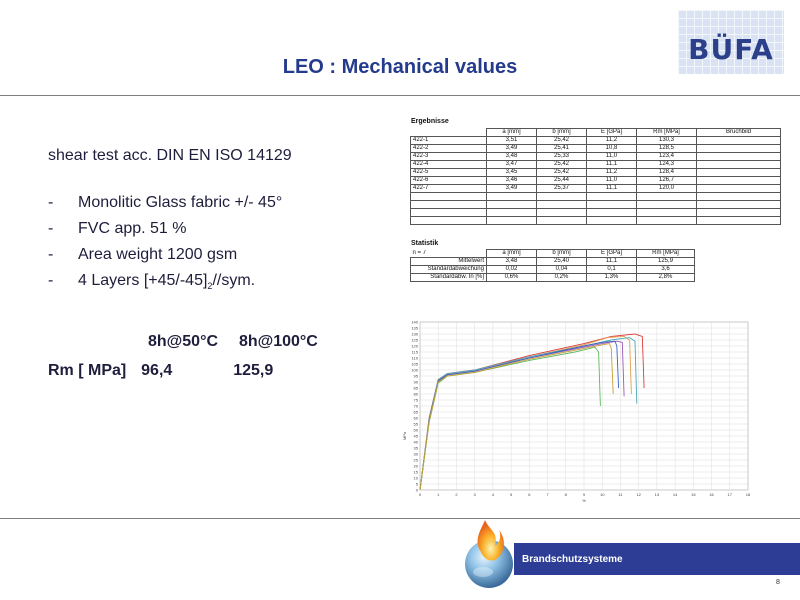  Describe the element at coordinates (416, 411) in the screenshot. I see `y-tick-label: 65` at that location.